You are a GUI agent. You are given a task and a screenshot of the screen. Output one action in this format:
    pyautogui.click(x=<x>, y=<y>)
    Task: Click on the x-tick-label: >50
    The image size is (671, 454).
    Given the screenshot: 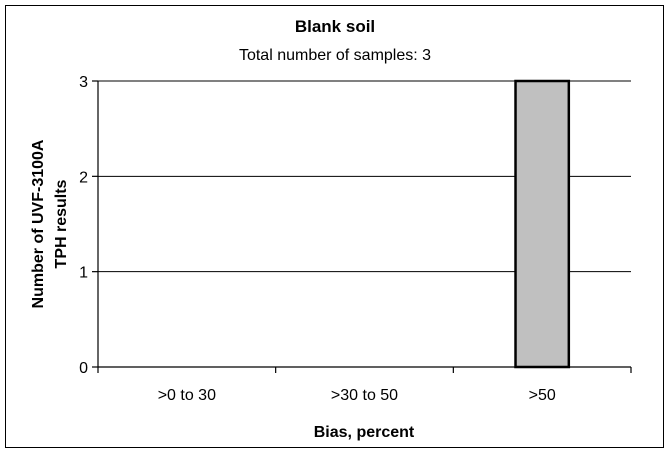 What is the action you would take?
    pyautogui.click(x=542, y=395)
    